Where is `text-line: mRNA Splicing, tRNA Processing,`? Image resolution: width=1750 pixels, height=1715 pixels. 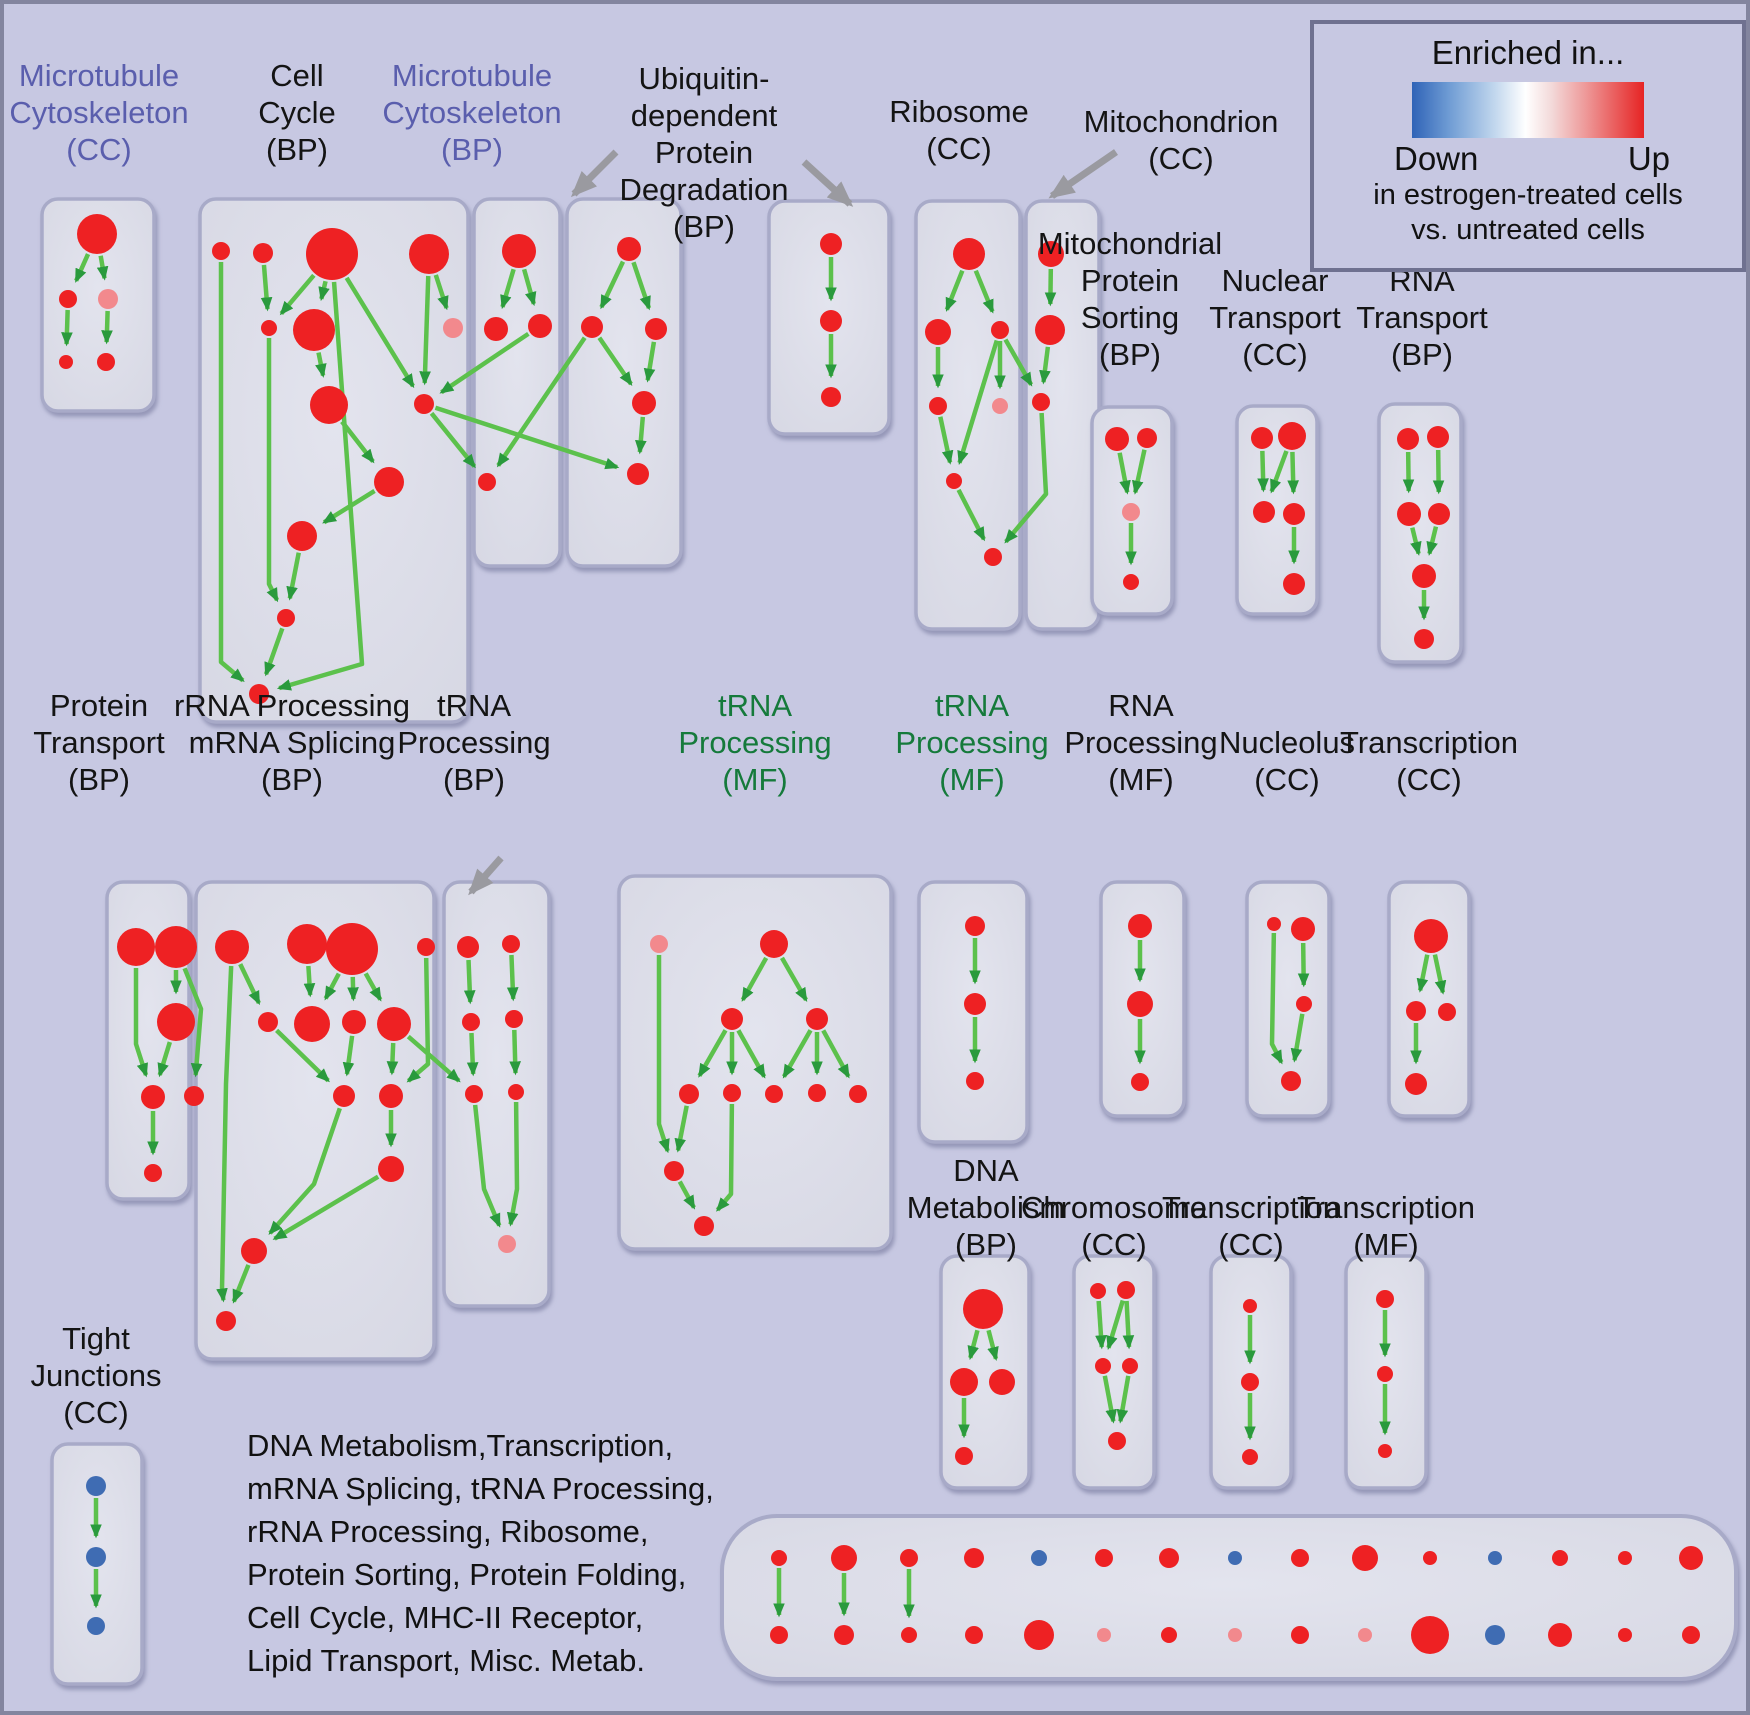
text-line: mRNA Splicing, tRNA Processing, is located at coordinates (480, 1488).